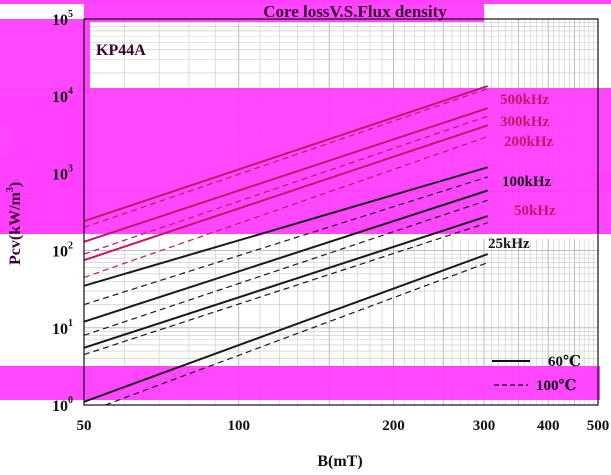 This screenshot has height=475, width=611. What do you see at coordinates (393, 426) in the screenshot?
I see `x-tick-label-200: 200` at bounding box center [393, 426].